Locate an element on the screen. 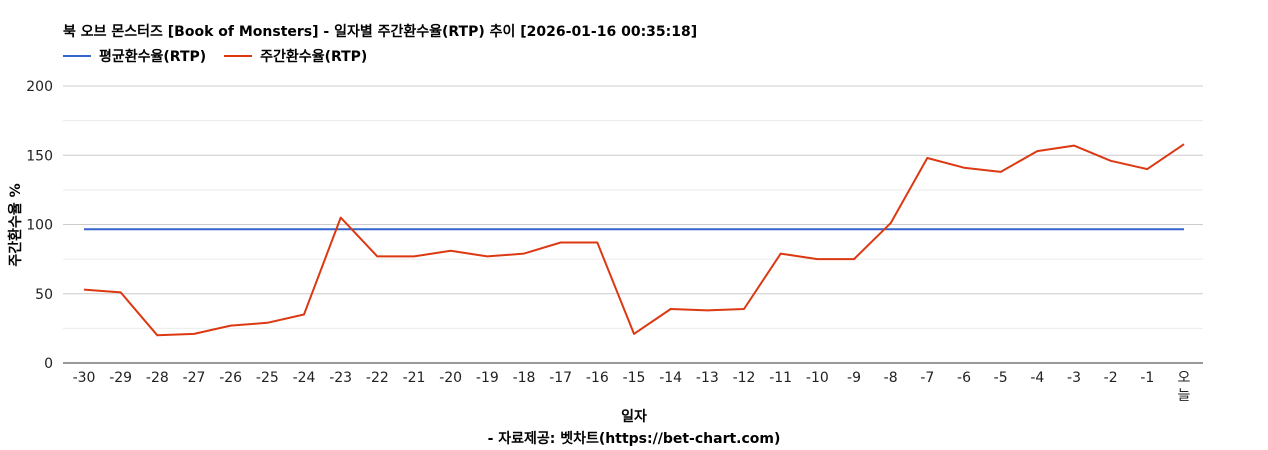 This screenshot has width=1268, height=450. y-axis-ticks: 0 50 100 150 200 is located at coordinates (39, 225).